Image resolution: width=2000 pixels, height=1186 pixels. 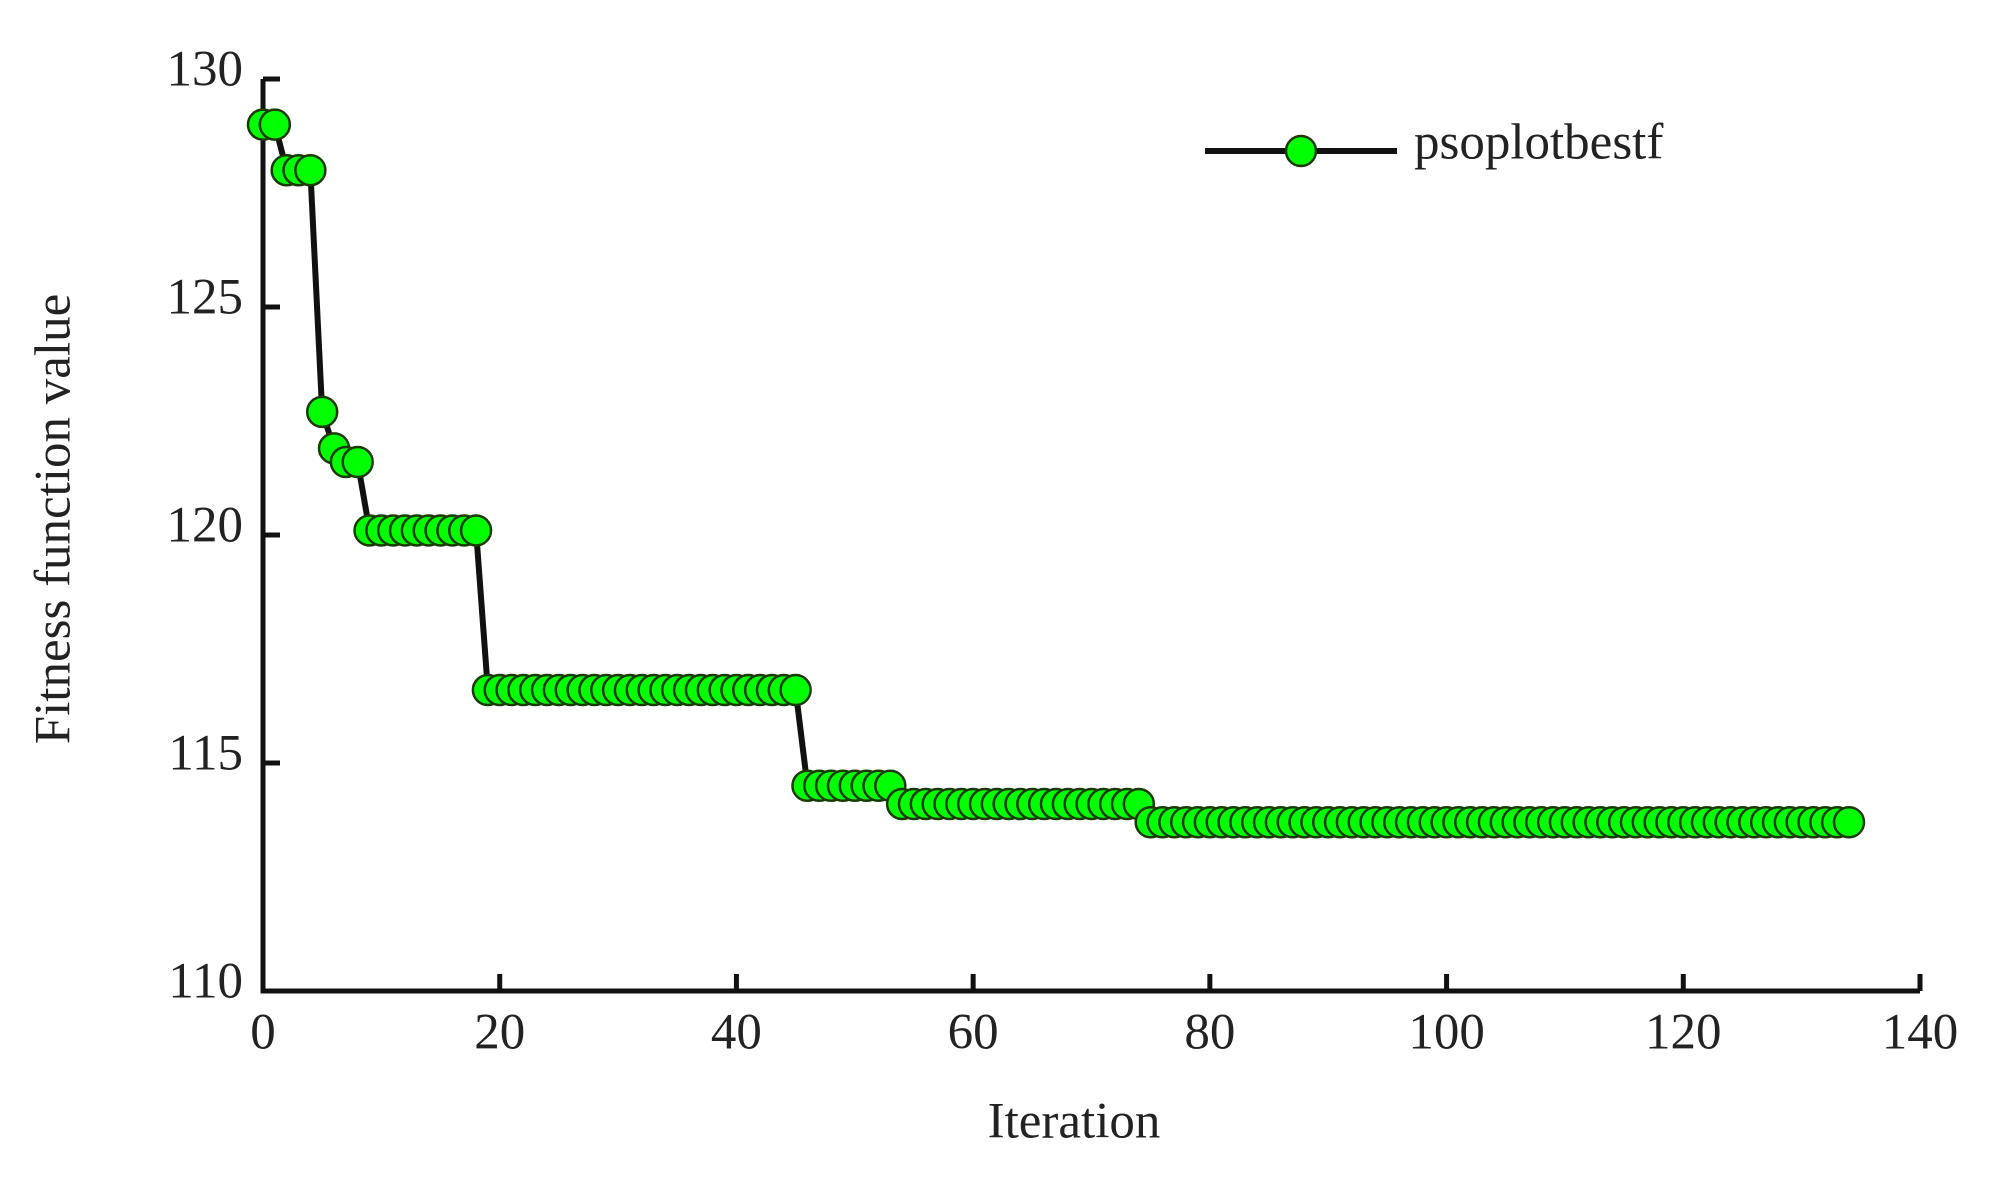 I want to click on y-tick-label: 120, so click(x=205, y=526).